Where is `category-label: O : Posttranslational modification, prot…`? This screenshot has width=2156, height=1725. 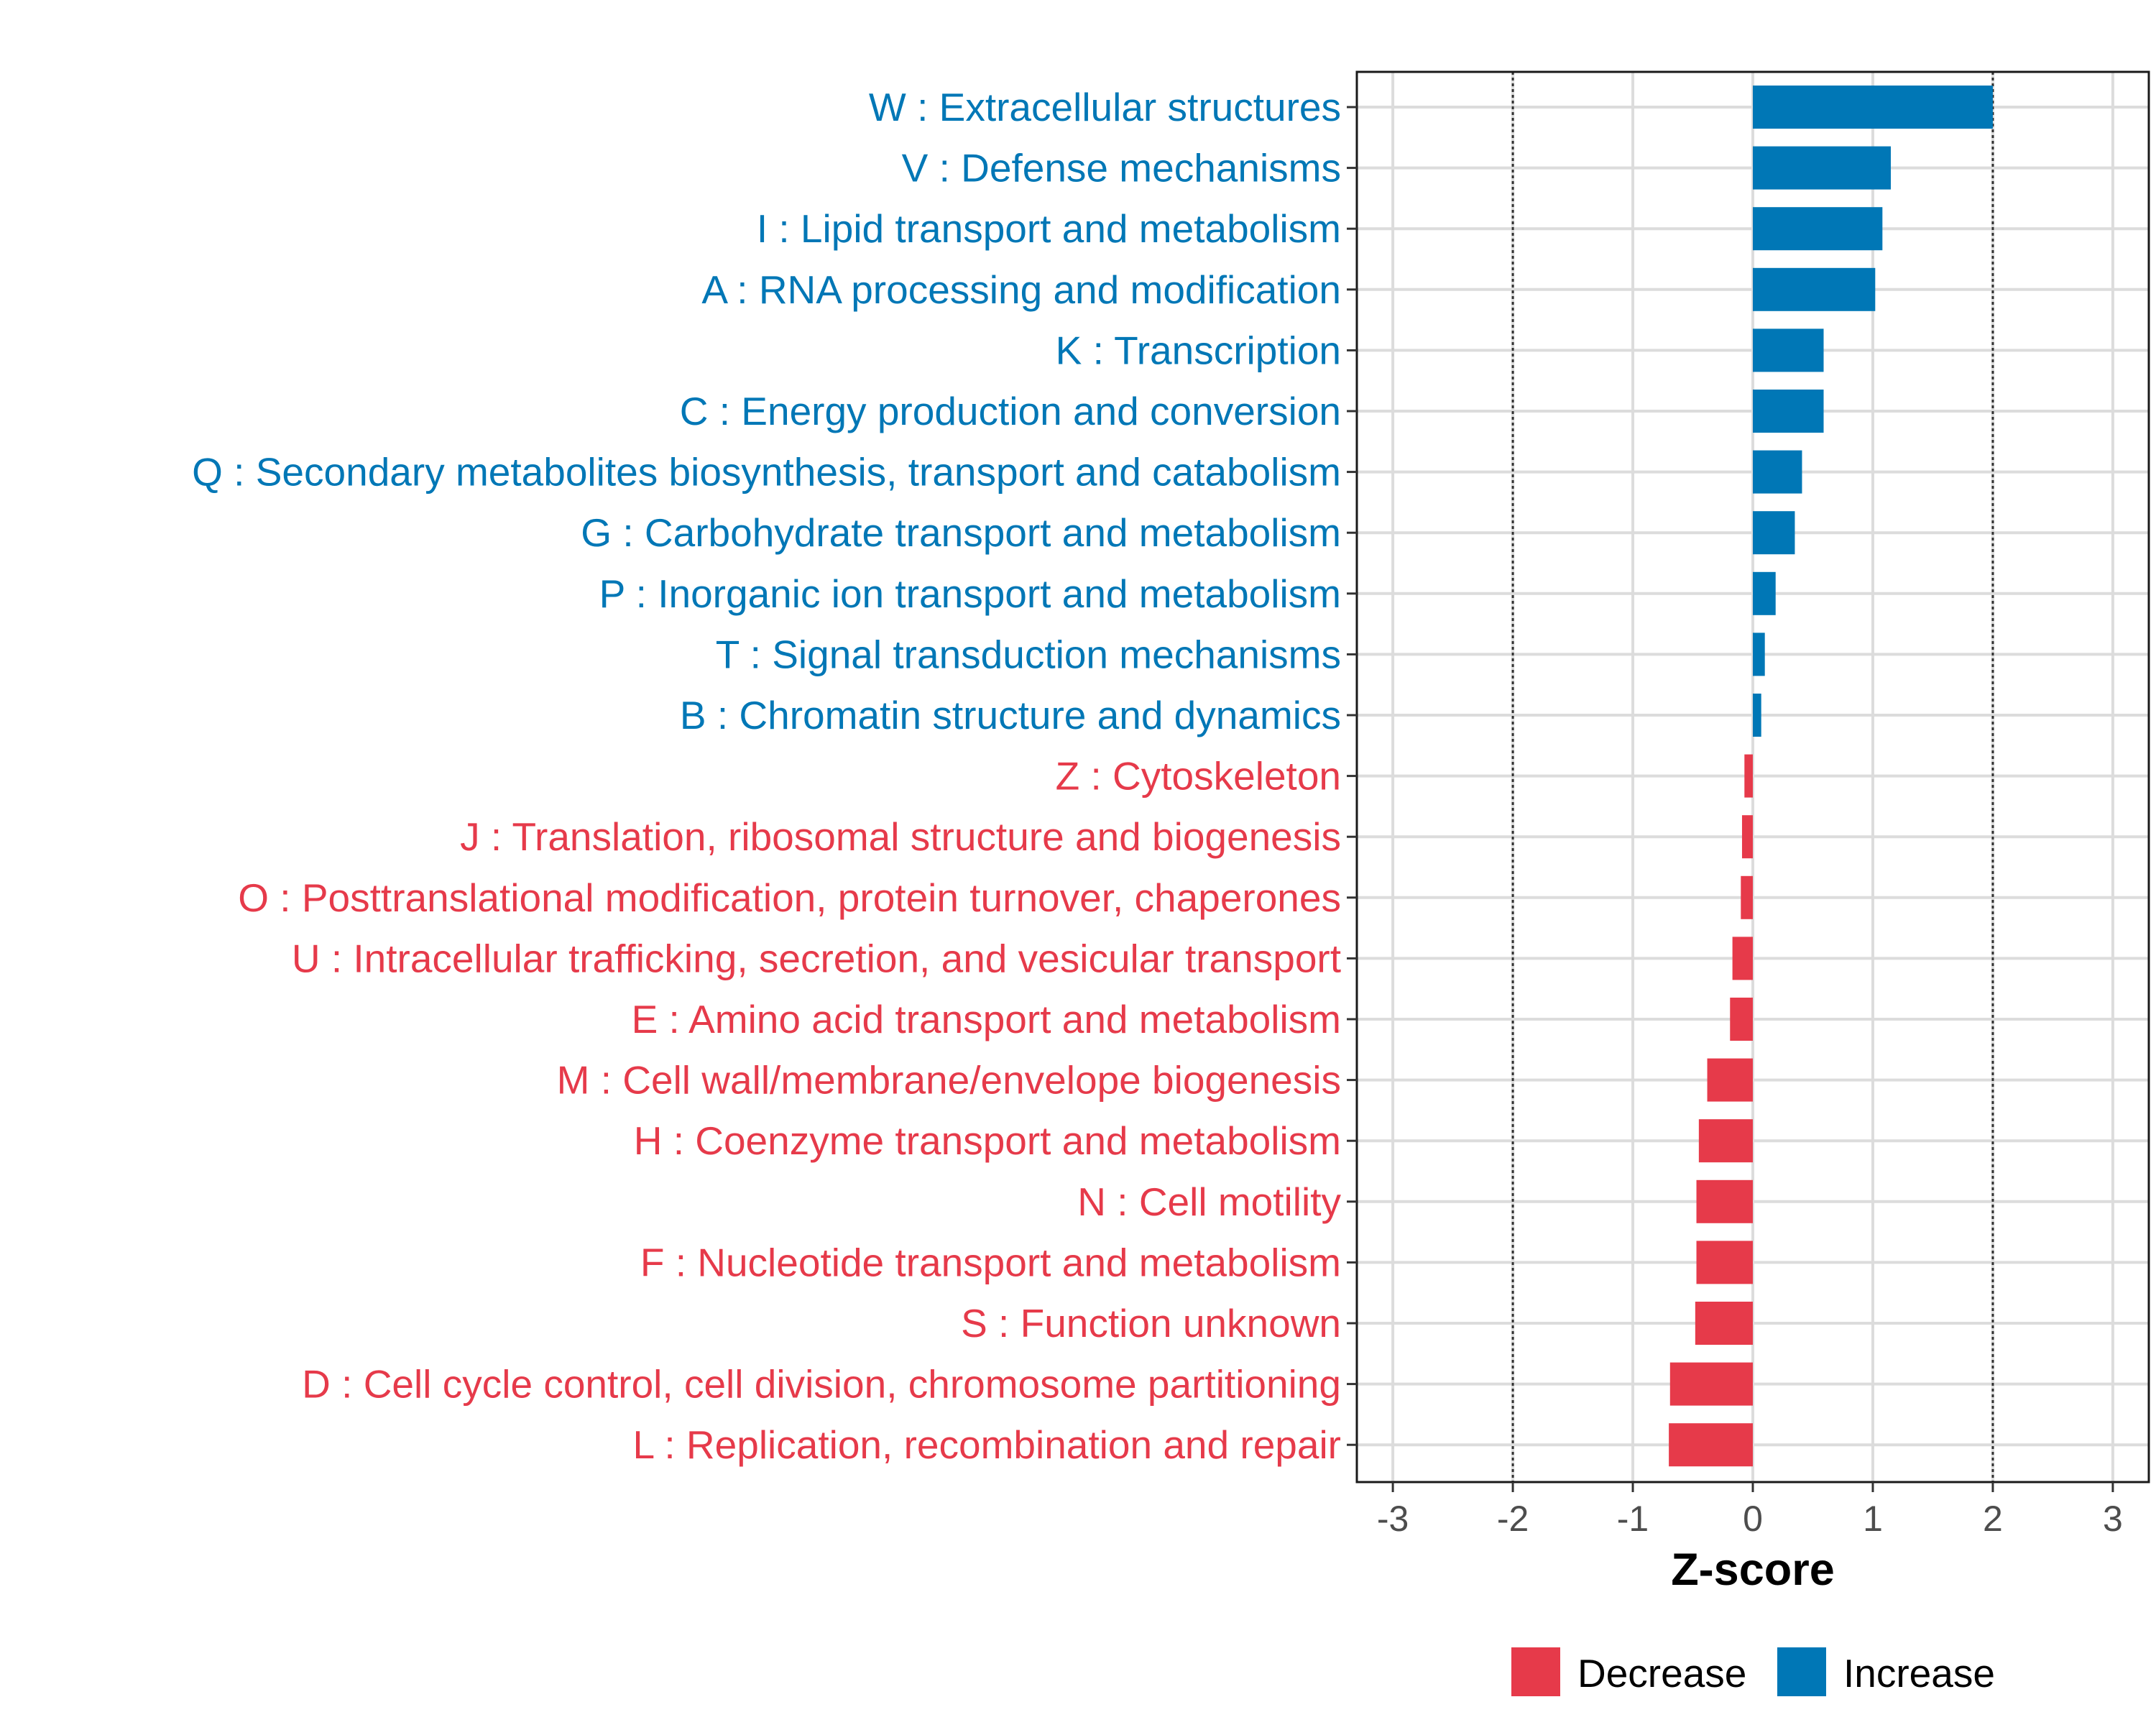 category-label: O : Posttranslational modification, prot… is located at coordinates (789, 897).